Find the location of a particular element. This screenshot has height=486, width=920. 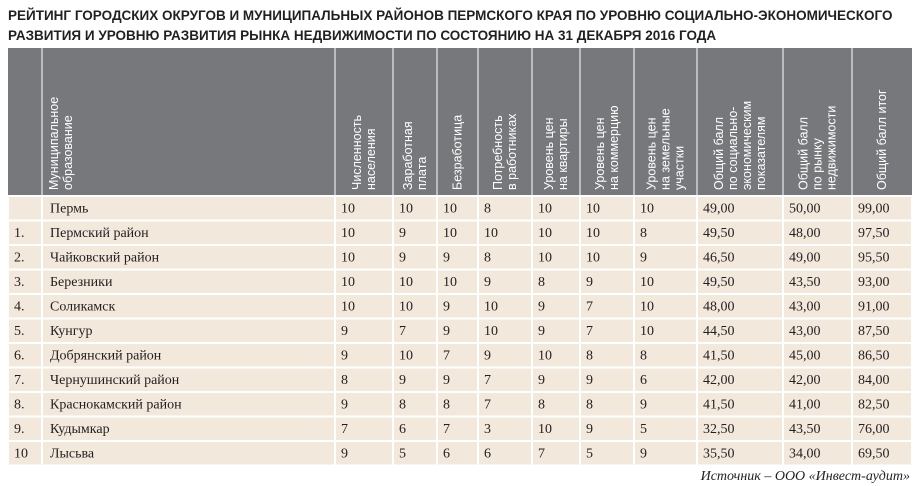

score: 91,00 is located at coordinates (874, 306).